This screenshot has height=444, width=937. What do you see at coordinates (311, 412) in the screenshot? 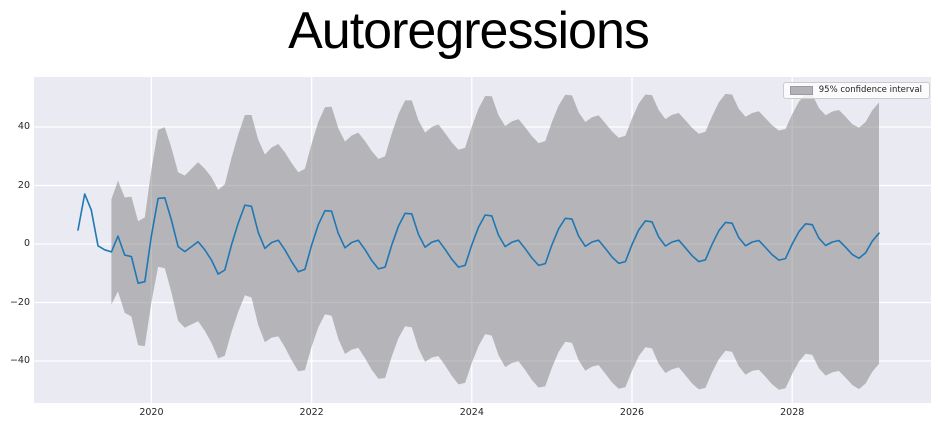
I see `xtick-label: 2022` at bounding box center [311, 412].